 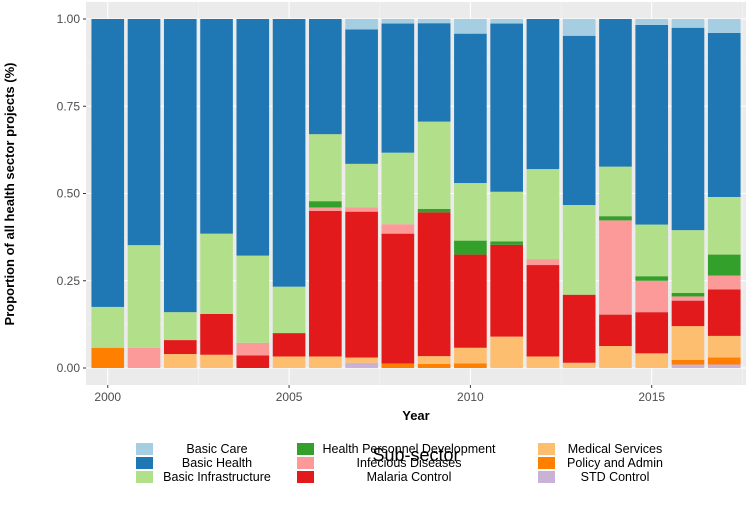 What do you see at coordinates (325, 283) in the screenshot?
I see `bar-2006-malaria-control` at bounding box center [325, 283].